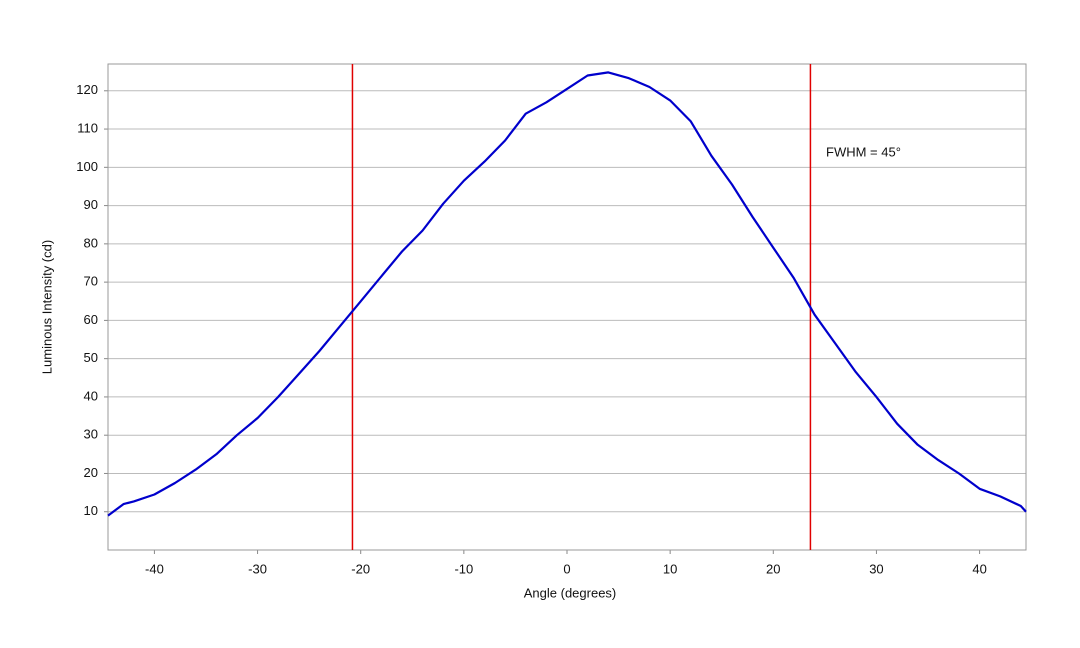 The image size is (1080, 648). What do you see at coordinates (979, 568) in the screenshot?
I see `x-tick-label: 40` at bounding box center [979, 568].